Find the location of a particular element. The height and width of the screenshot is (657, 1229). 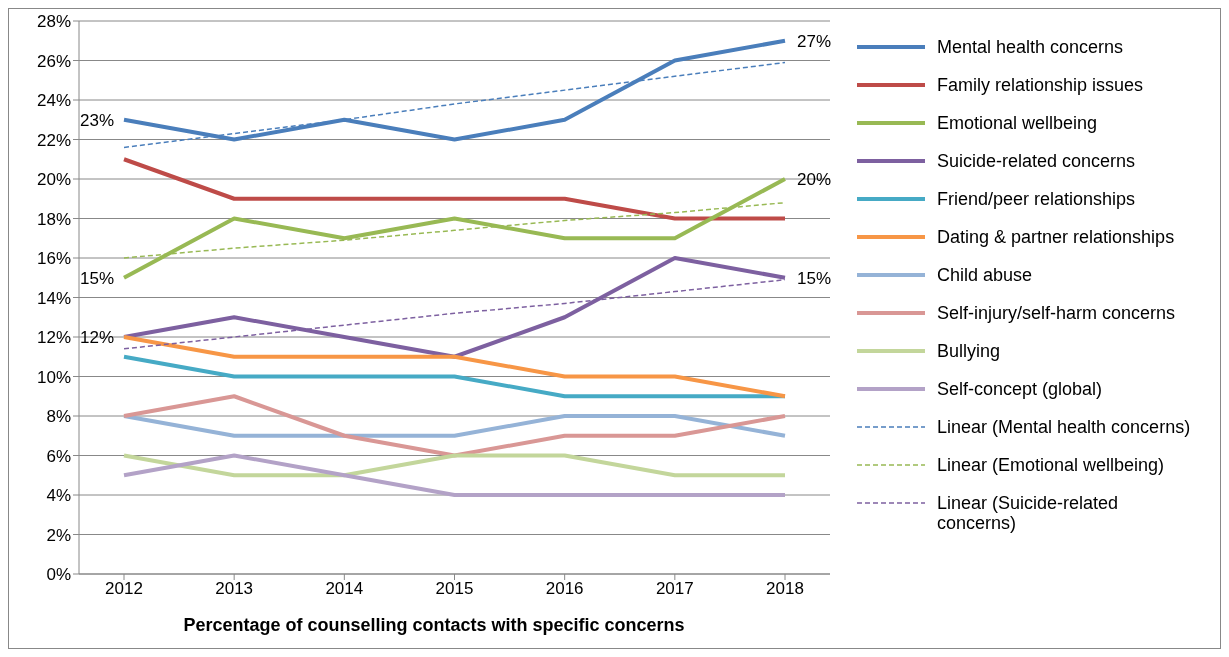

legend-label: Emotional wellbeing is located at coordinates (1018, 123).